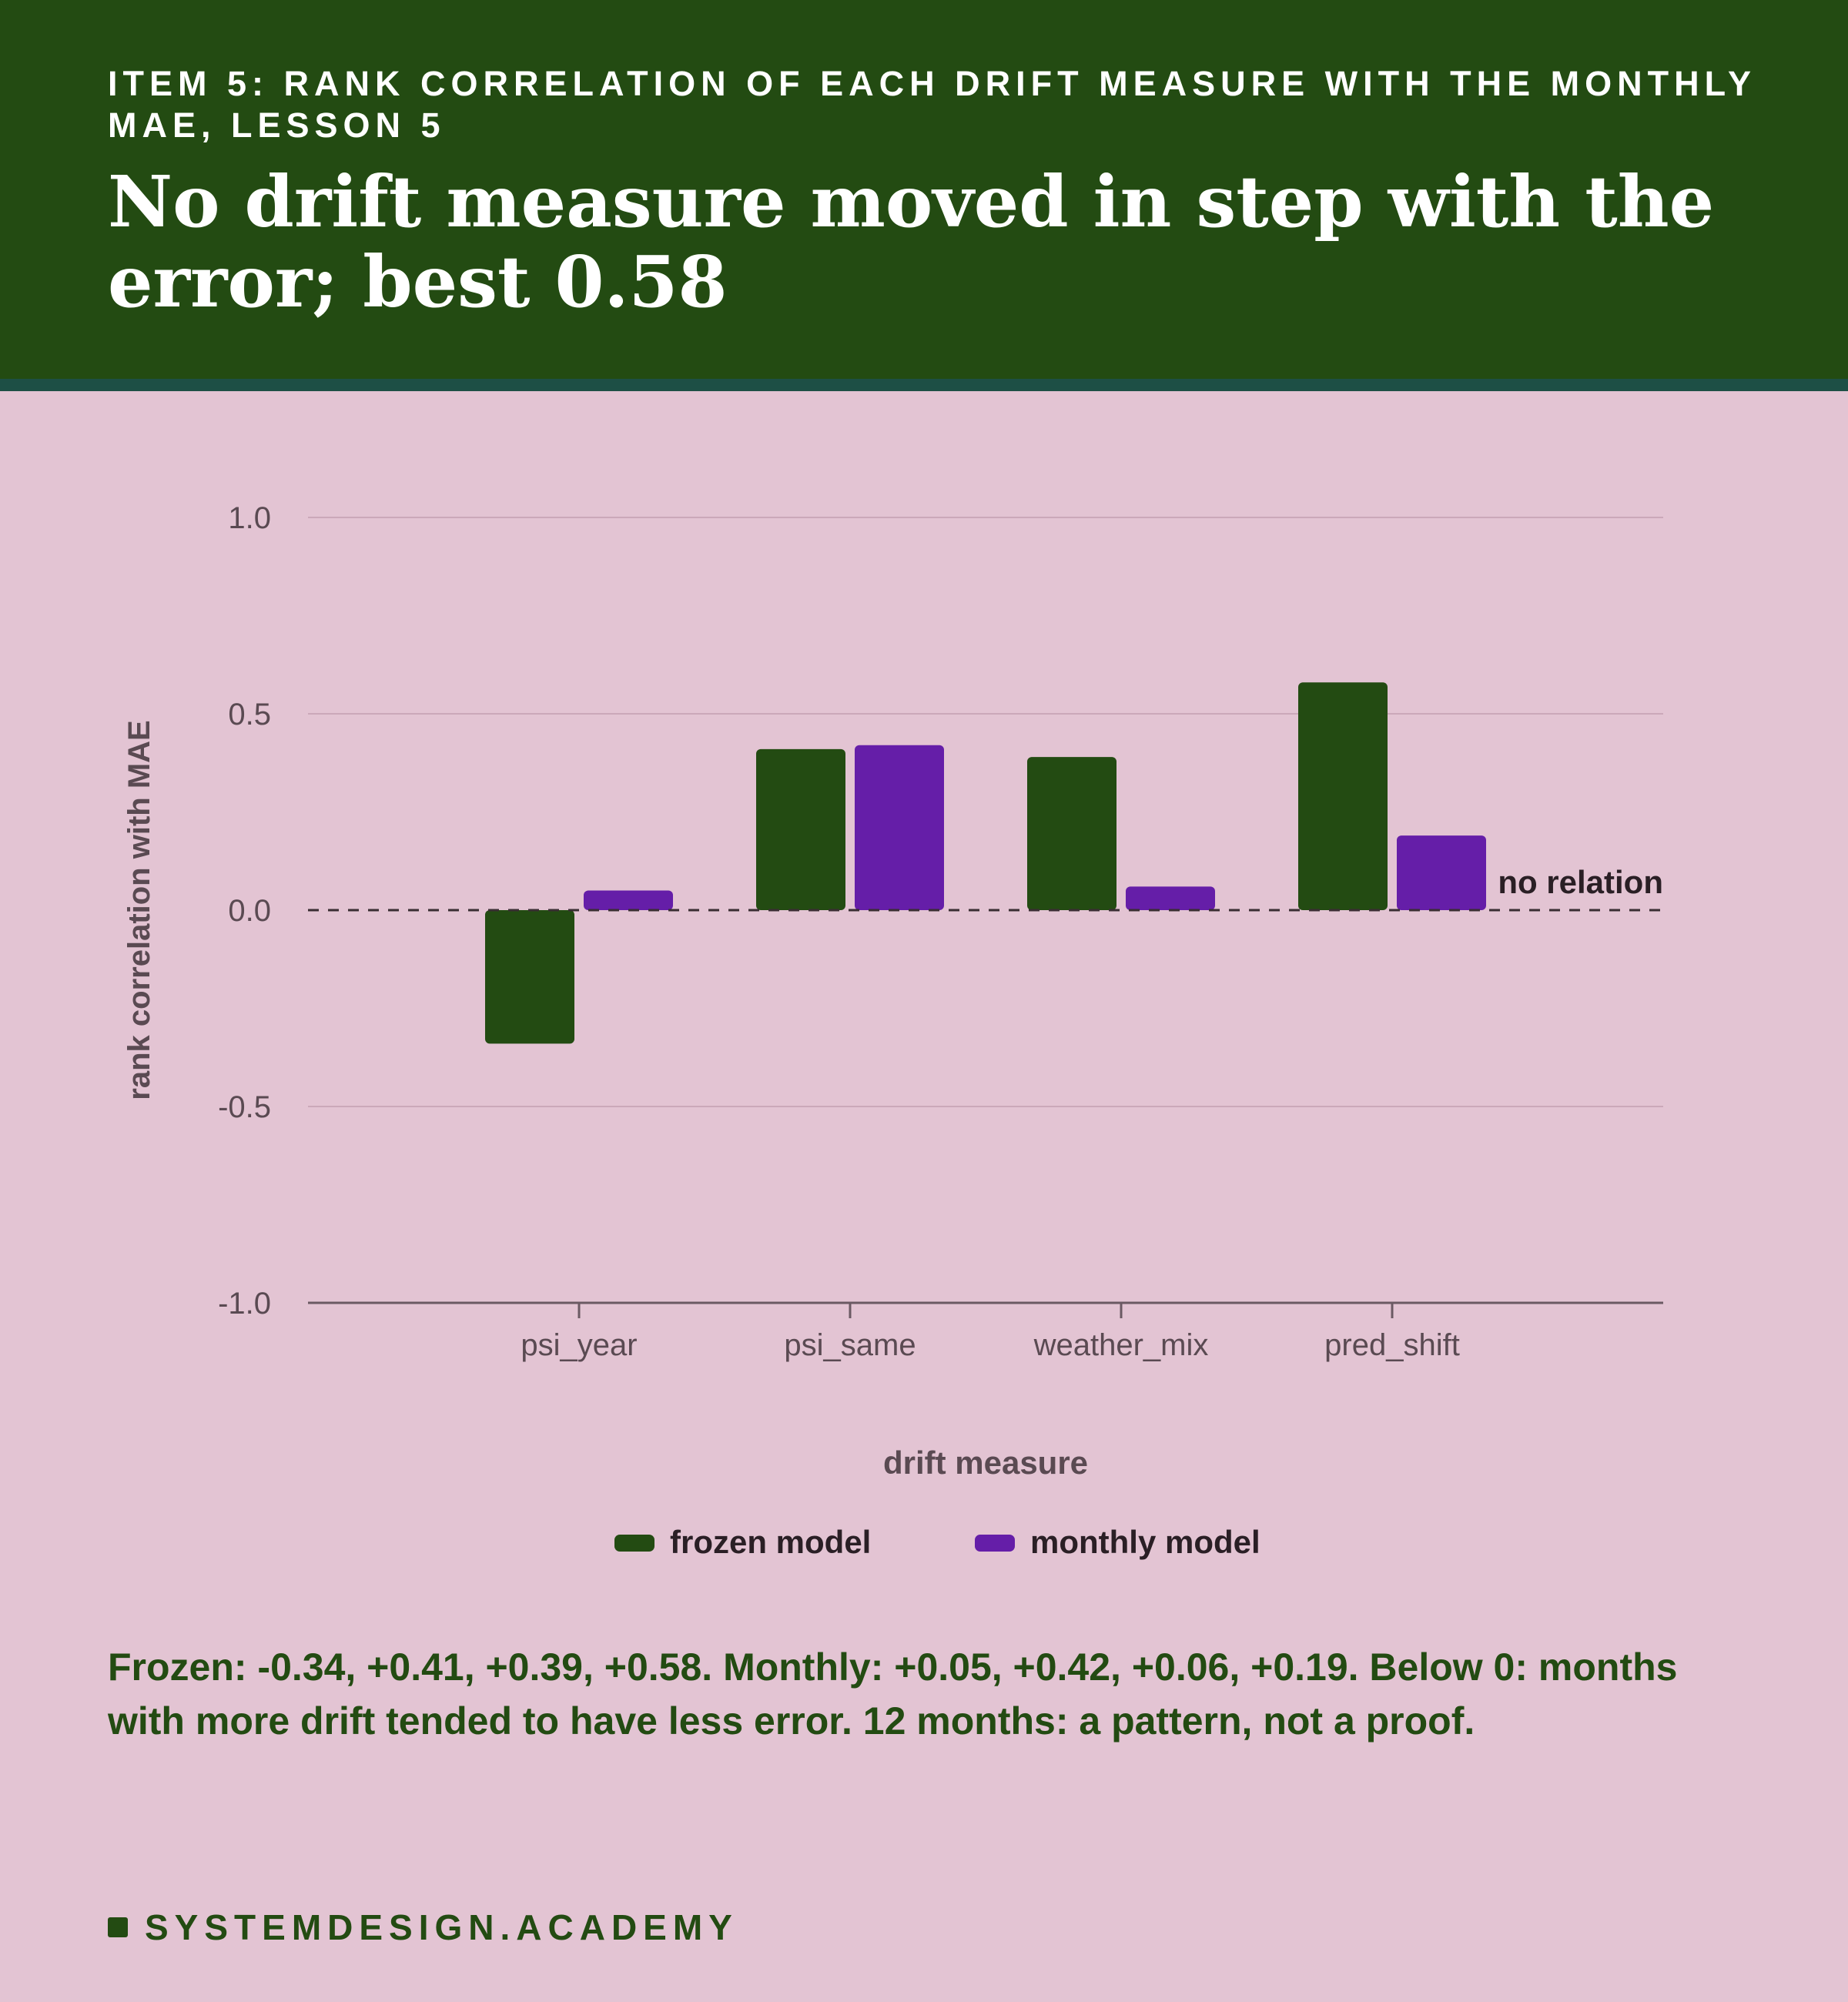 This screenshot has width=1848, height=2002. What do you see at coordinates (995, 1543) in the screenshot?
I see `legend-swatch-monthly` at bounding box center [995, 1543].